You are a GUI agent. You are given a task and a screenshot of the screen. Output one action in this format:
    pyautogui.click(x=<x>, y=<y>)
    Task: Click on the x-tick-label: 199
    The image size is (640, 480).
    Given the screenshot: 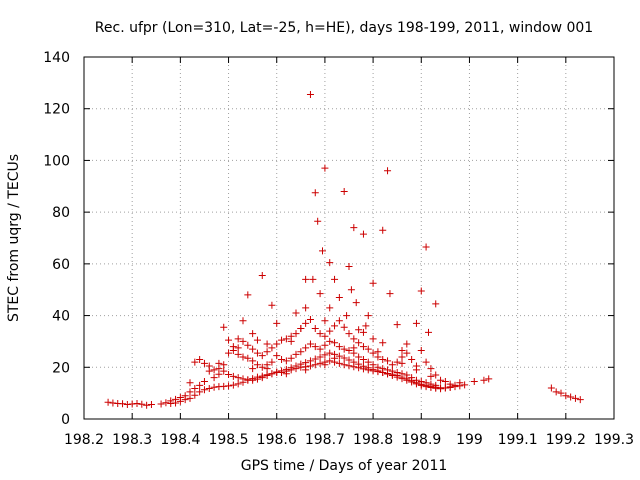 What is the action you would take?
    pyautogui.click(x=469, y=440)
    